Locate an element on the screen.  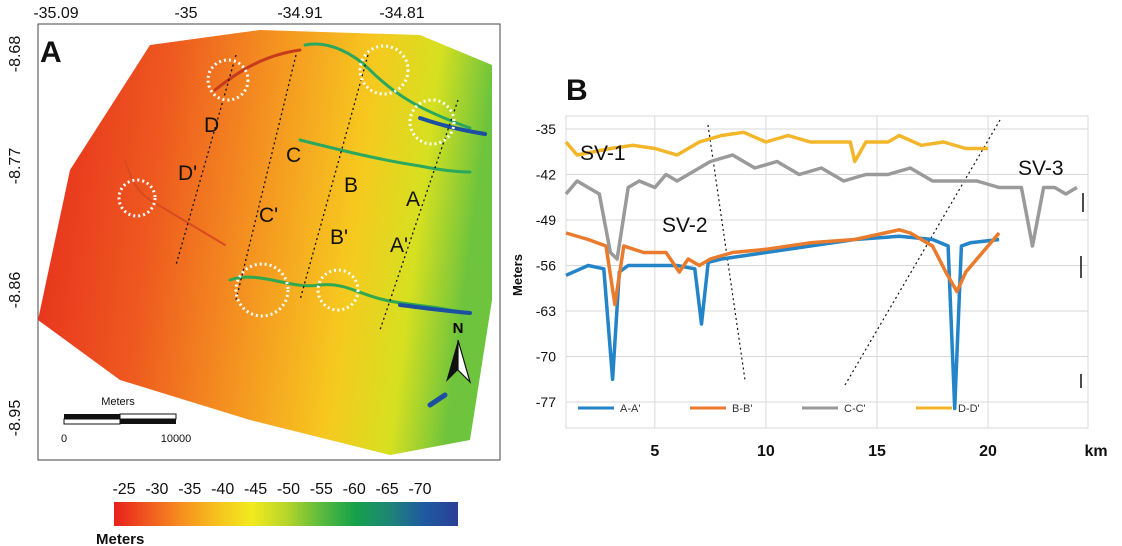
transect-label-bprime: B' is located at coordinates (339, 237).